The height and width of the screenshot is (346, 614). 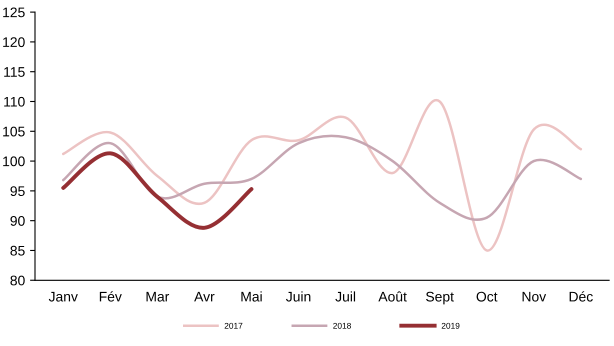 What do you see at coordinates (440, 298) in the screenshot?
I see `x-tick-label: Sept` at bounding box center [440, 298].